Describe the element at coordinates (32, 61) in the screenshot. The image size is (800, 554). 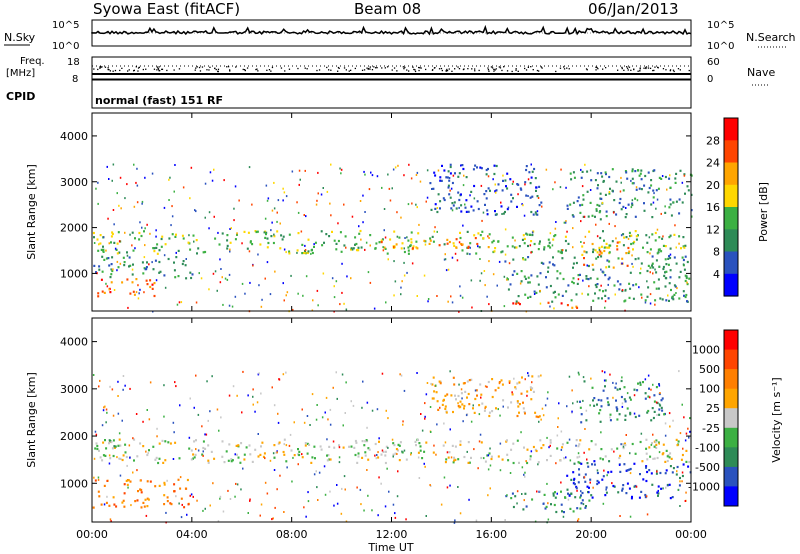
I see `freq-label: Freq.` at that location.